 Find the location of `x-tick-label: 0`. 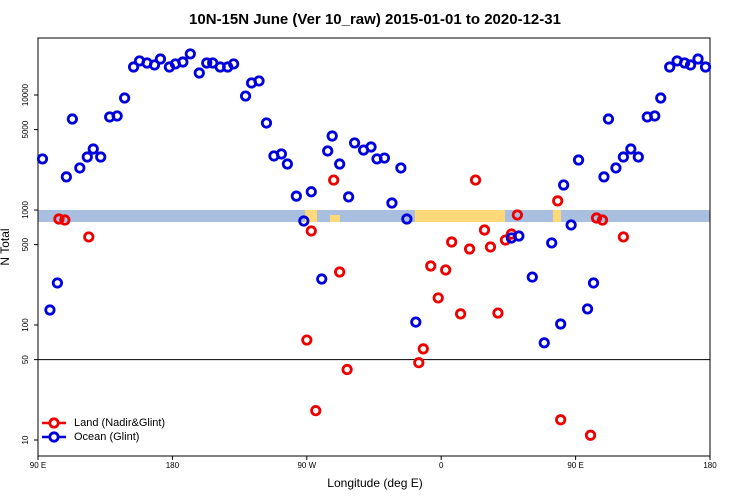

x-tick-label: 0 is located at coordinates (441, 465).